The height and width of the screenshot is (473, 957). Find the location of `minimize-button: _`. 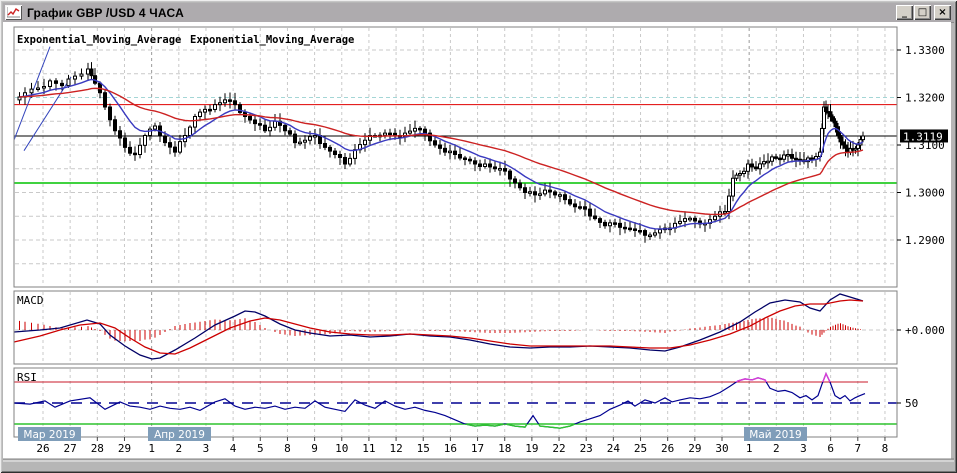

minimize-button: _ is located at coordinates (904, 12).